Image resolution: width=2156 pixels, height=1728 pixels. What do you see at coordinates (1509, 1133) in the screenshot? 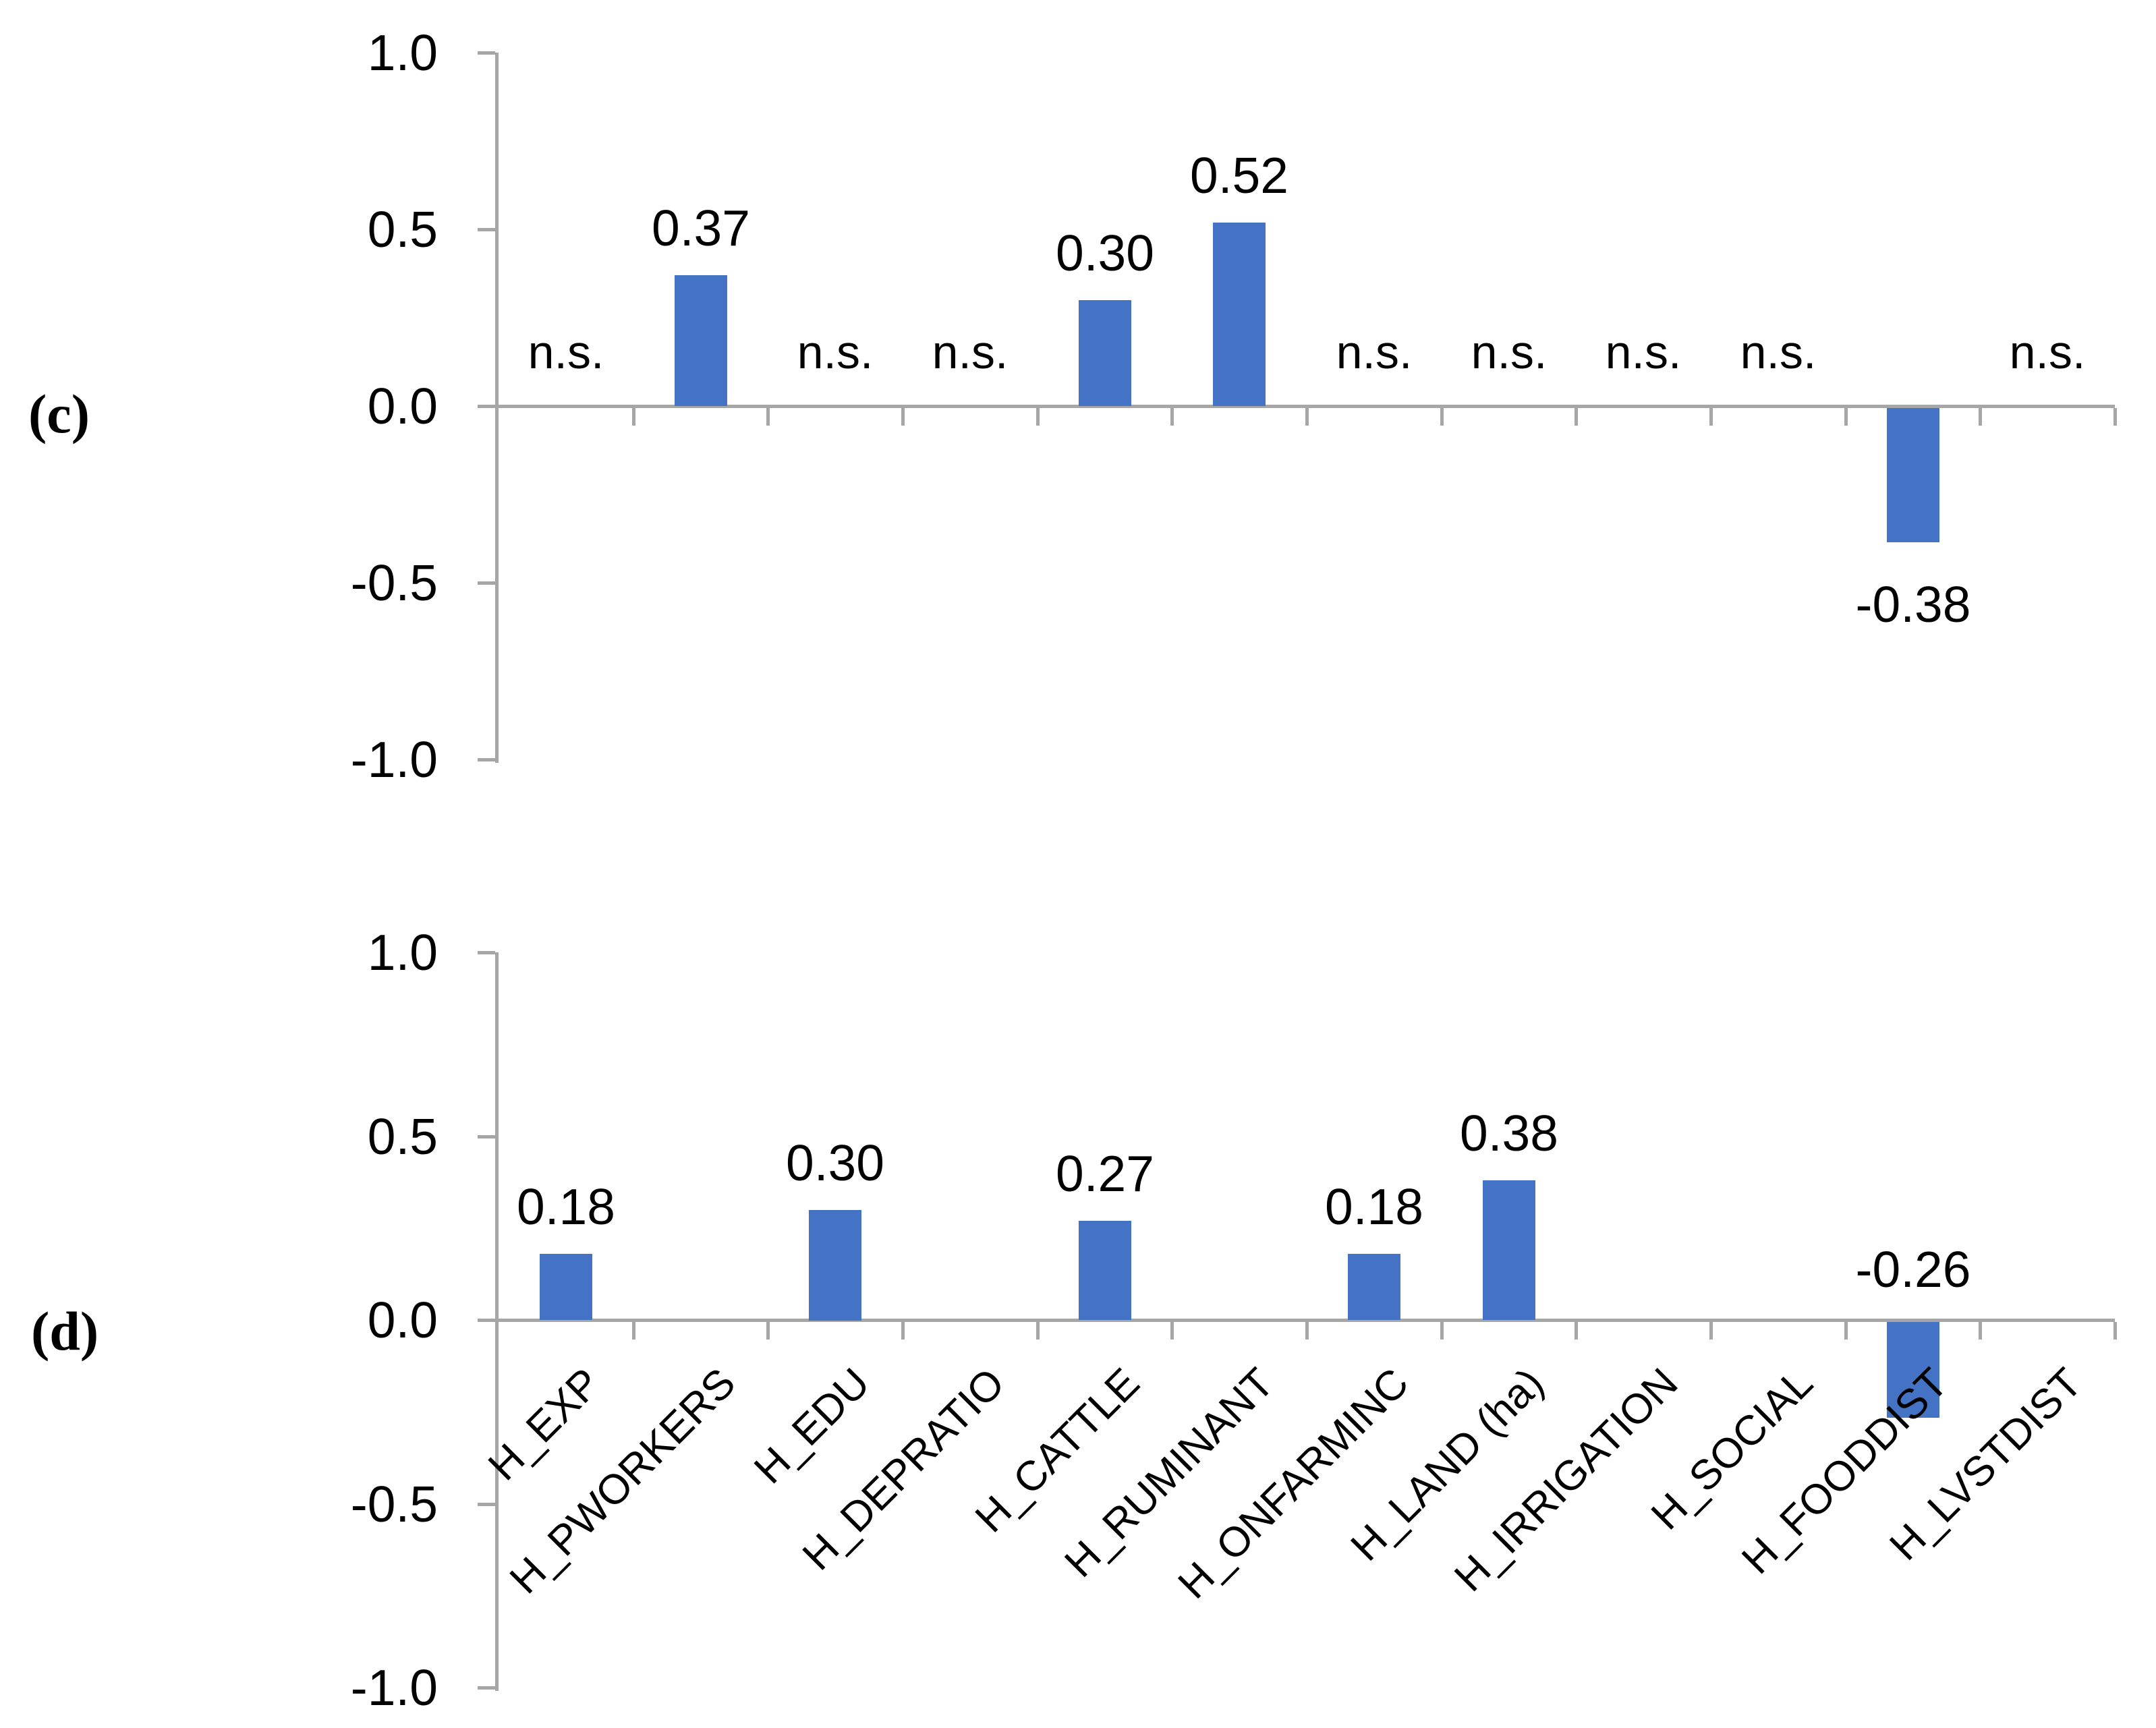
I see `bar-value-label: 0.38` at bounding box center [1509, 1133].